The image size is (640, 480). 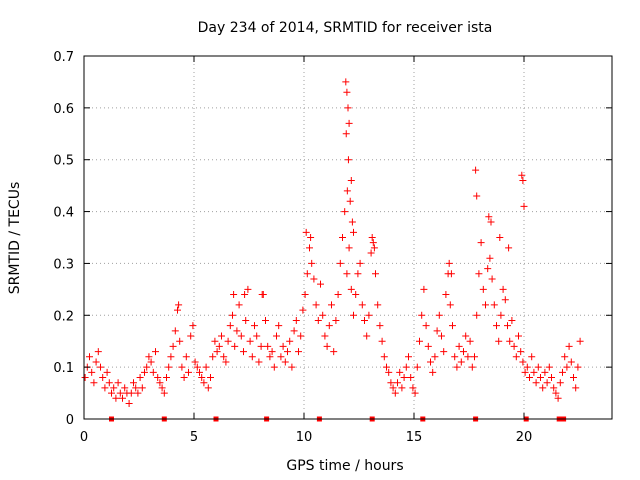 I want to click on y-tick-label: 0.7, so click(x=63, y=57).